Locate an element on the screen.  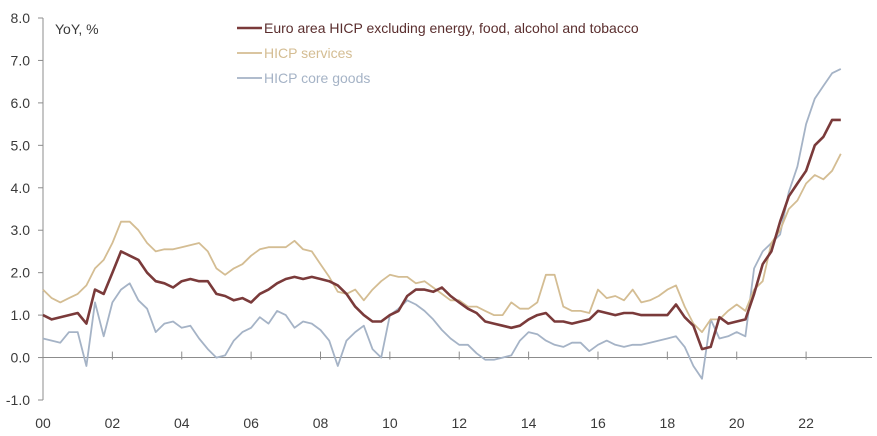
legend-label: HICP services is located at coordinates (308, 53).